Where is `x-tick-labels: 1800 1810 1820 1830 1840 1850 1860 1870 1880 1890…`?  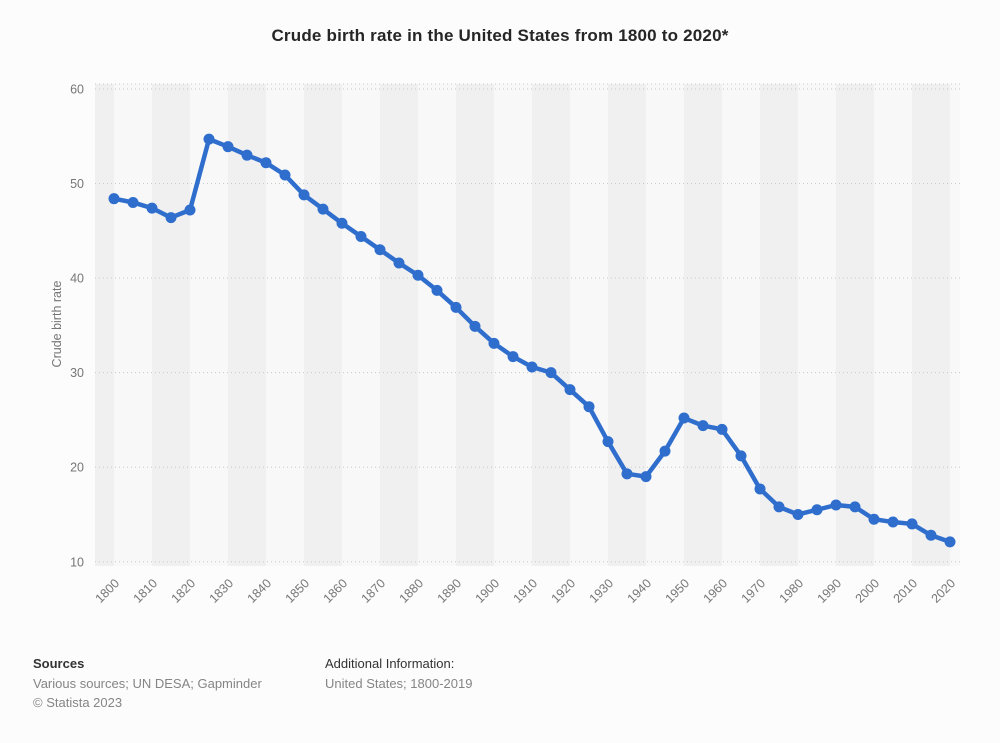 x-tick-labels: 1800 1810 1820 1830 1840 1850 1860 1870 1880 1890… is located at coordinates (526, 591).